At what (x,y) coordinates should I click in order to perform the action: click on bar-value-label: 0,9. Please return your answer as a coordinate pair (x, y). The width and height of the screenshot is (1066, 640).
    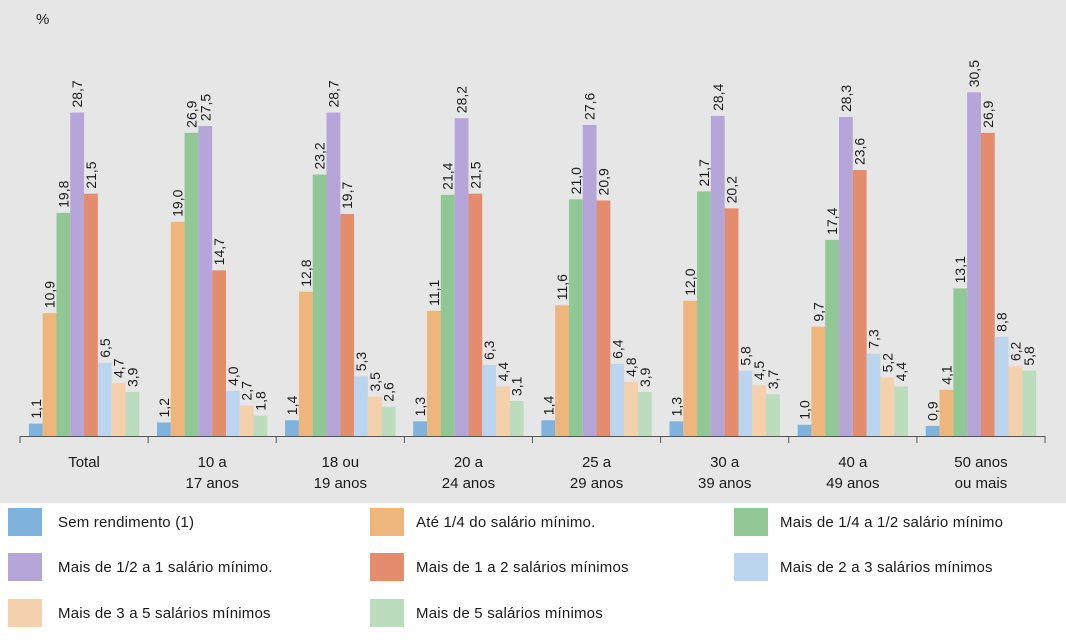
    Looking at the image, I should click on (933, 411).